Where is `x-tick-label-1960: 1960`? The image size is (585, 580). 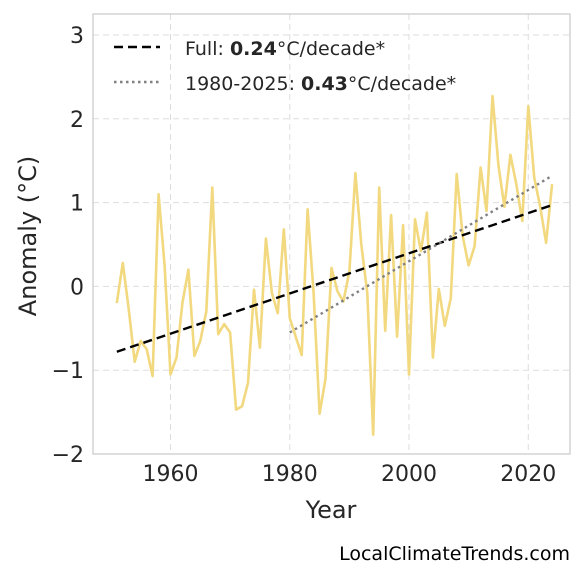
x-tick-label-1960: 1960 is located at coordinates (171, 474).